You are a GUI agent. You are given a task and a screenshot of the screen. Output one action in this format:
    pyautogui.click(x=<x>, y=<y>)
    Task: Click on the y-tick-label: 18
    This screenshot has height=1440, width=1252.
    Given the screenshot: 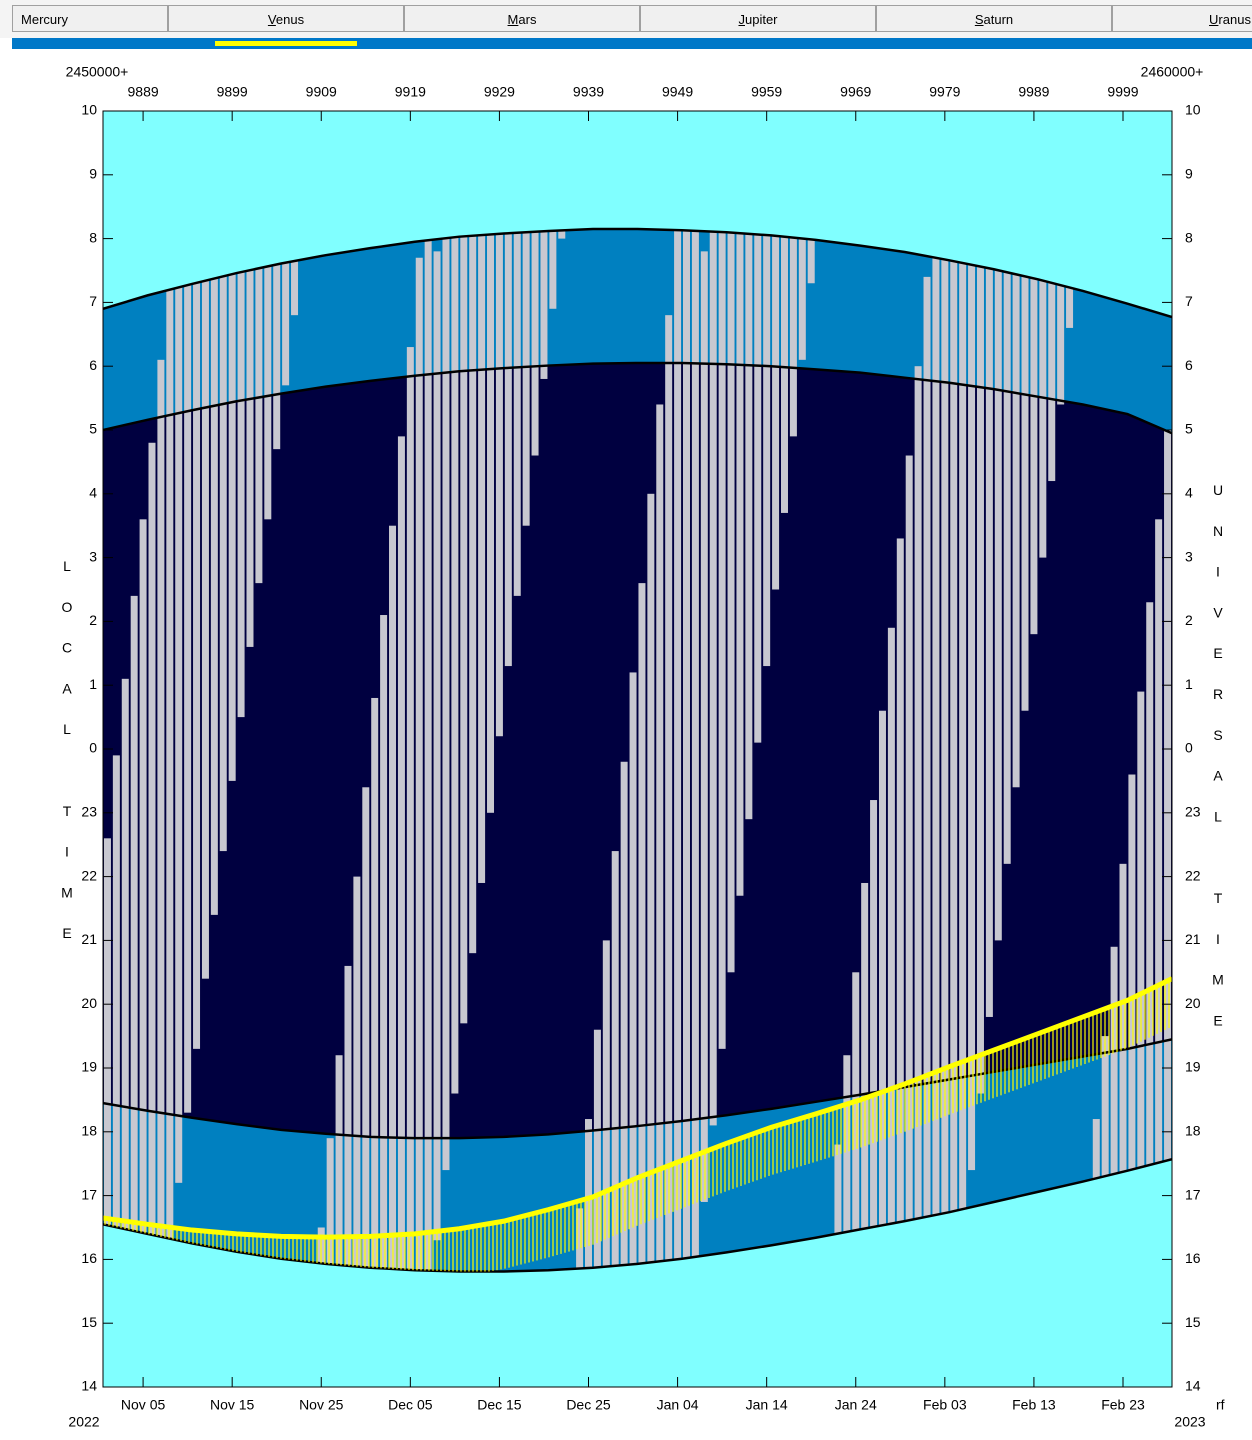 What is the action you would take?
    pyautogui.click(x=89, y=1131)
    